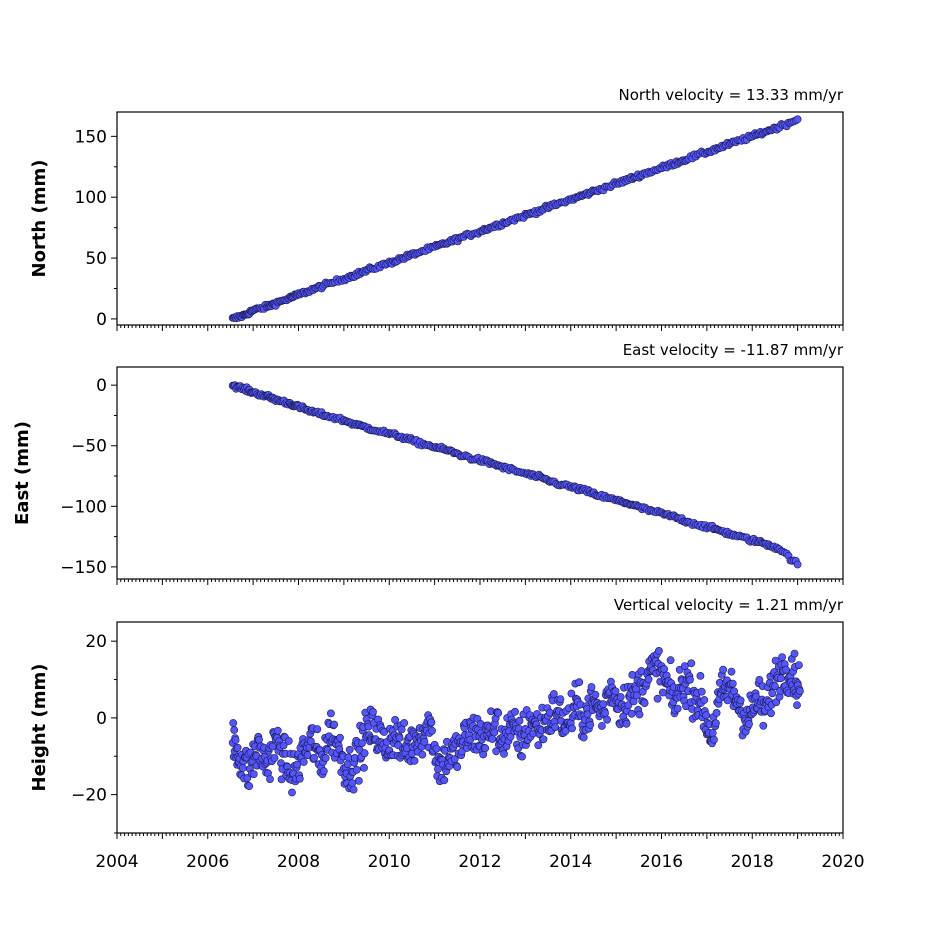 Image resolution: width=937 pixels, height=937 pixels. I want to click on height-y-tick-label: 20, so click(96, 642).